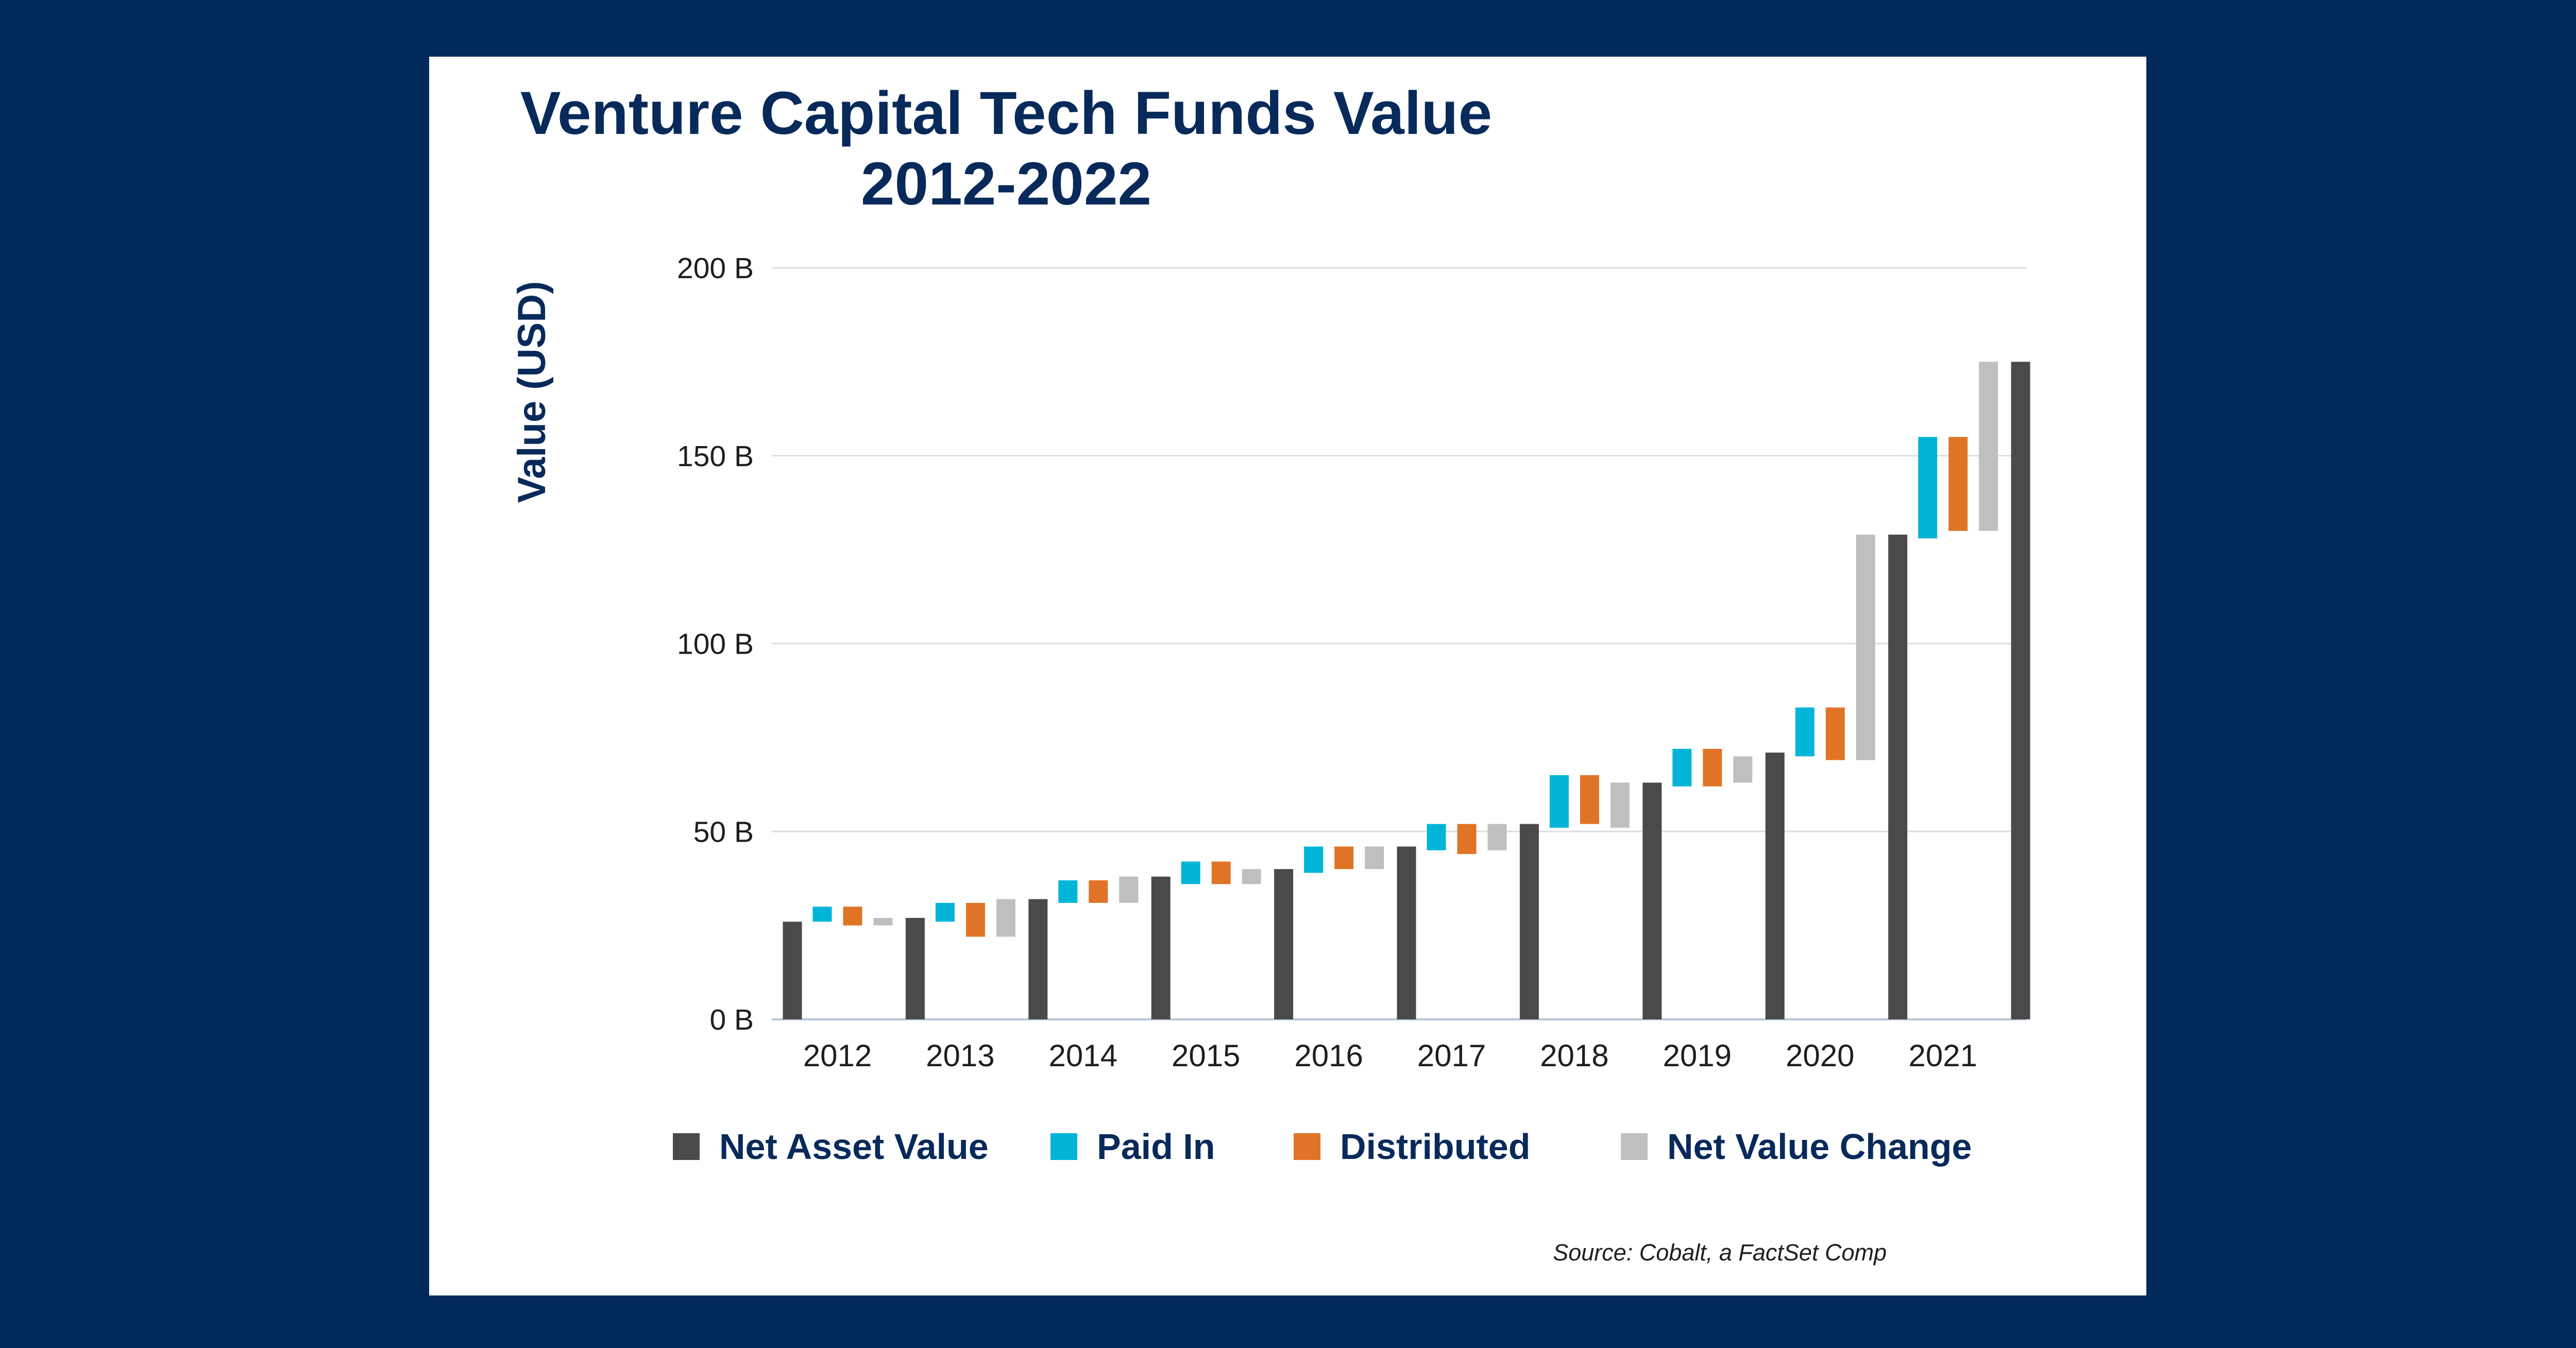  What do you see at coordinates (1805, 732) in the screenshot?
I see `bar-paid-in-2020` at bounding box center [1805, 732].